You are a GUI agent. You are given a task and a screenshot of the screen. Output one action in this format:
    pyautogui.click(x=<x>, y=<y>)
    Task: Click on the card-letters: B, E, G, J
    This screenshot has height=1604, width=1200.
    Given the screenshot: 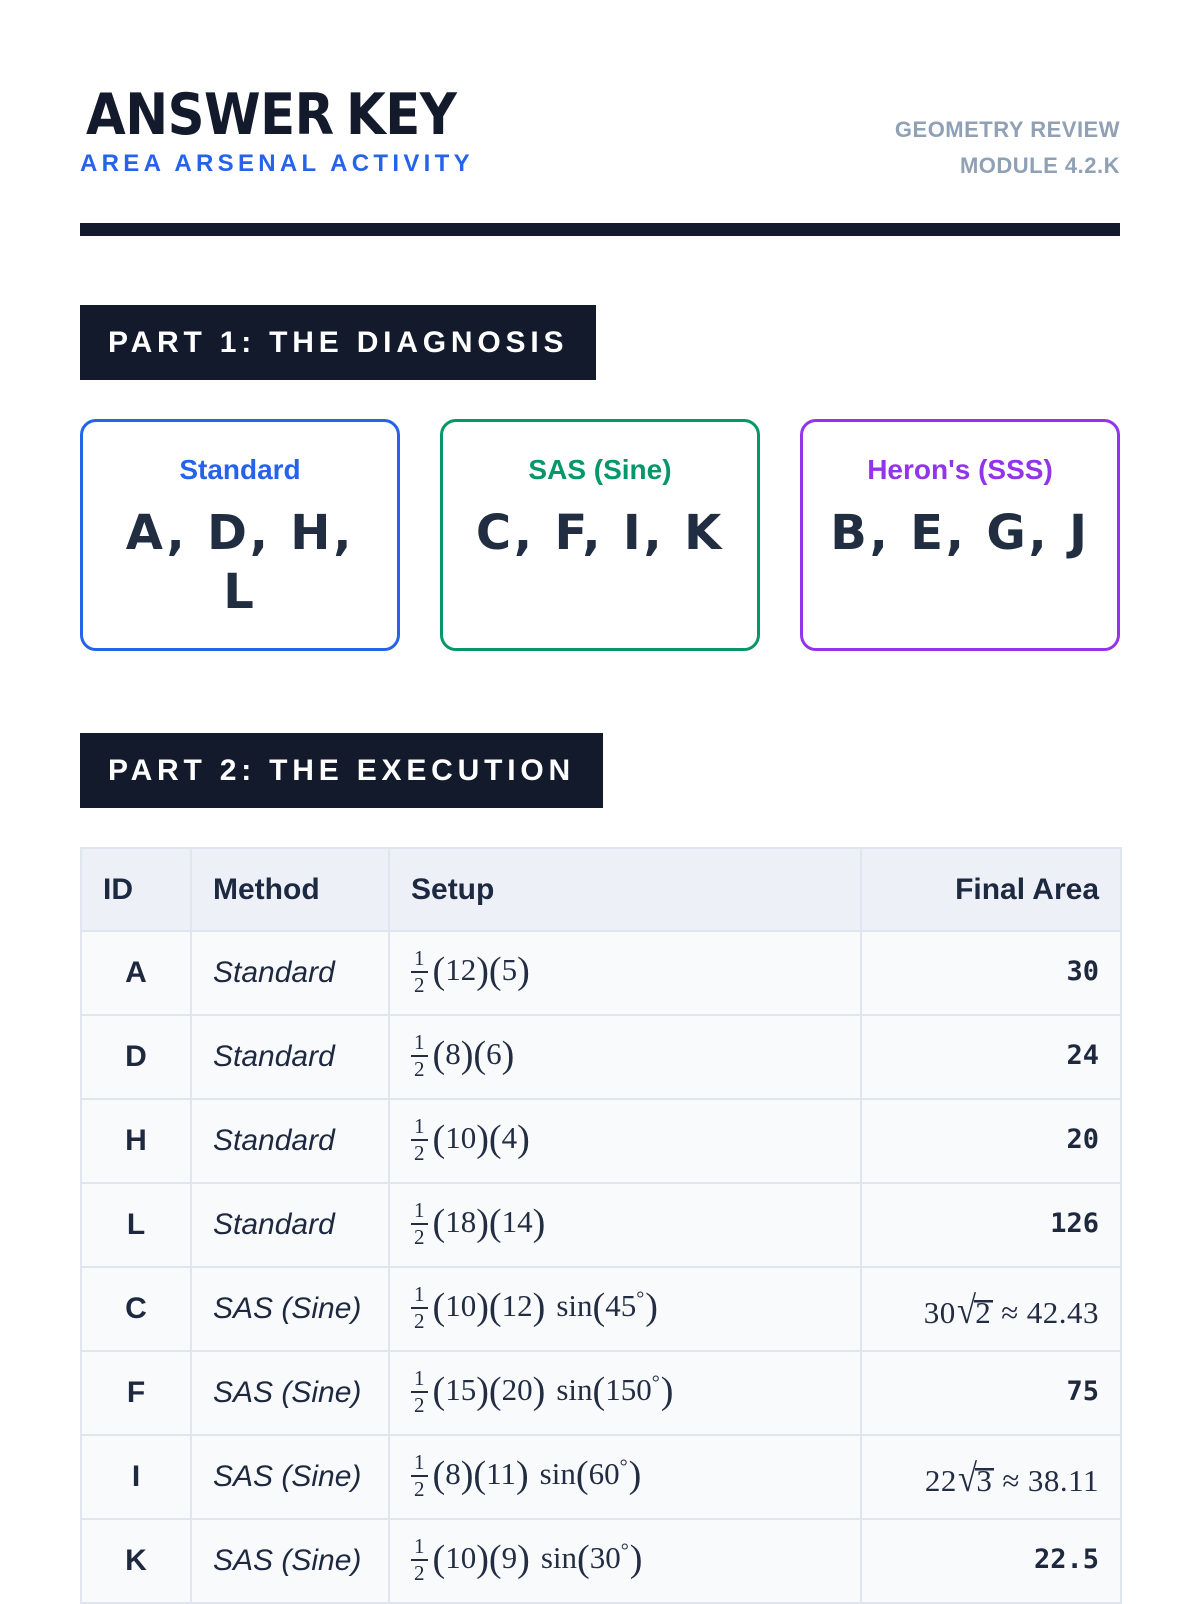 What is the action you would take?
    pyautogui.click(x=960, y=533)
    